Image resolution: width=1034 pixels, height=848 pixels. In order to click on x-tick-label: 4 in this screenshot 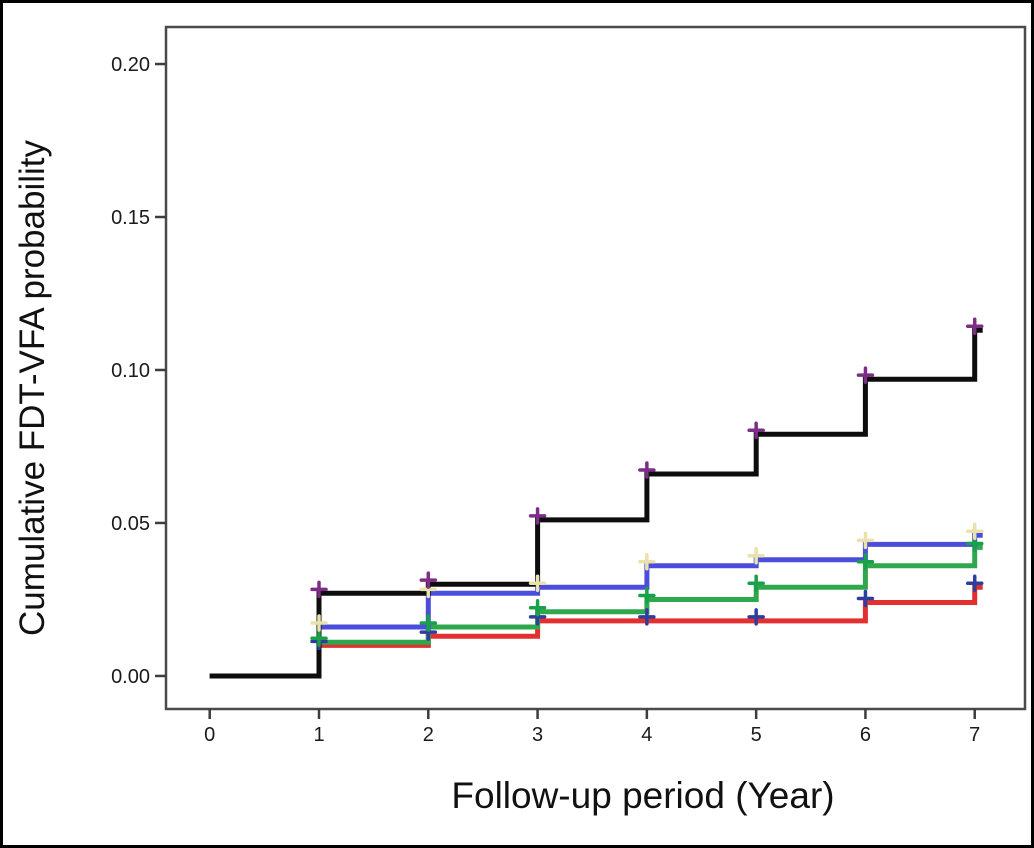, I will do `click(646, 735)`.